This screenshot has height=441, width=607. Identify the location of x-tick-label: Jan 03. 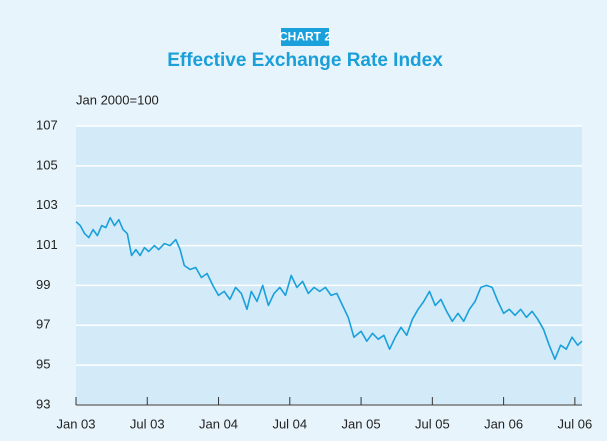
(75, 423).